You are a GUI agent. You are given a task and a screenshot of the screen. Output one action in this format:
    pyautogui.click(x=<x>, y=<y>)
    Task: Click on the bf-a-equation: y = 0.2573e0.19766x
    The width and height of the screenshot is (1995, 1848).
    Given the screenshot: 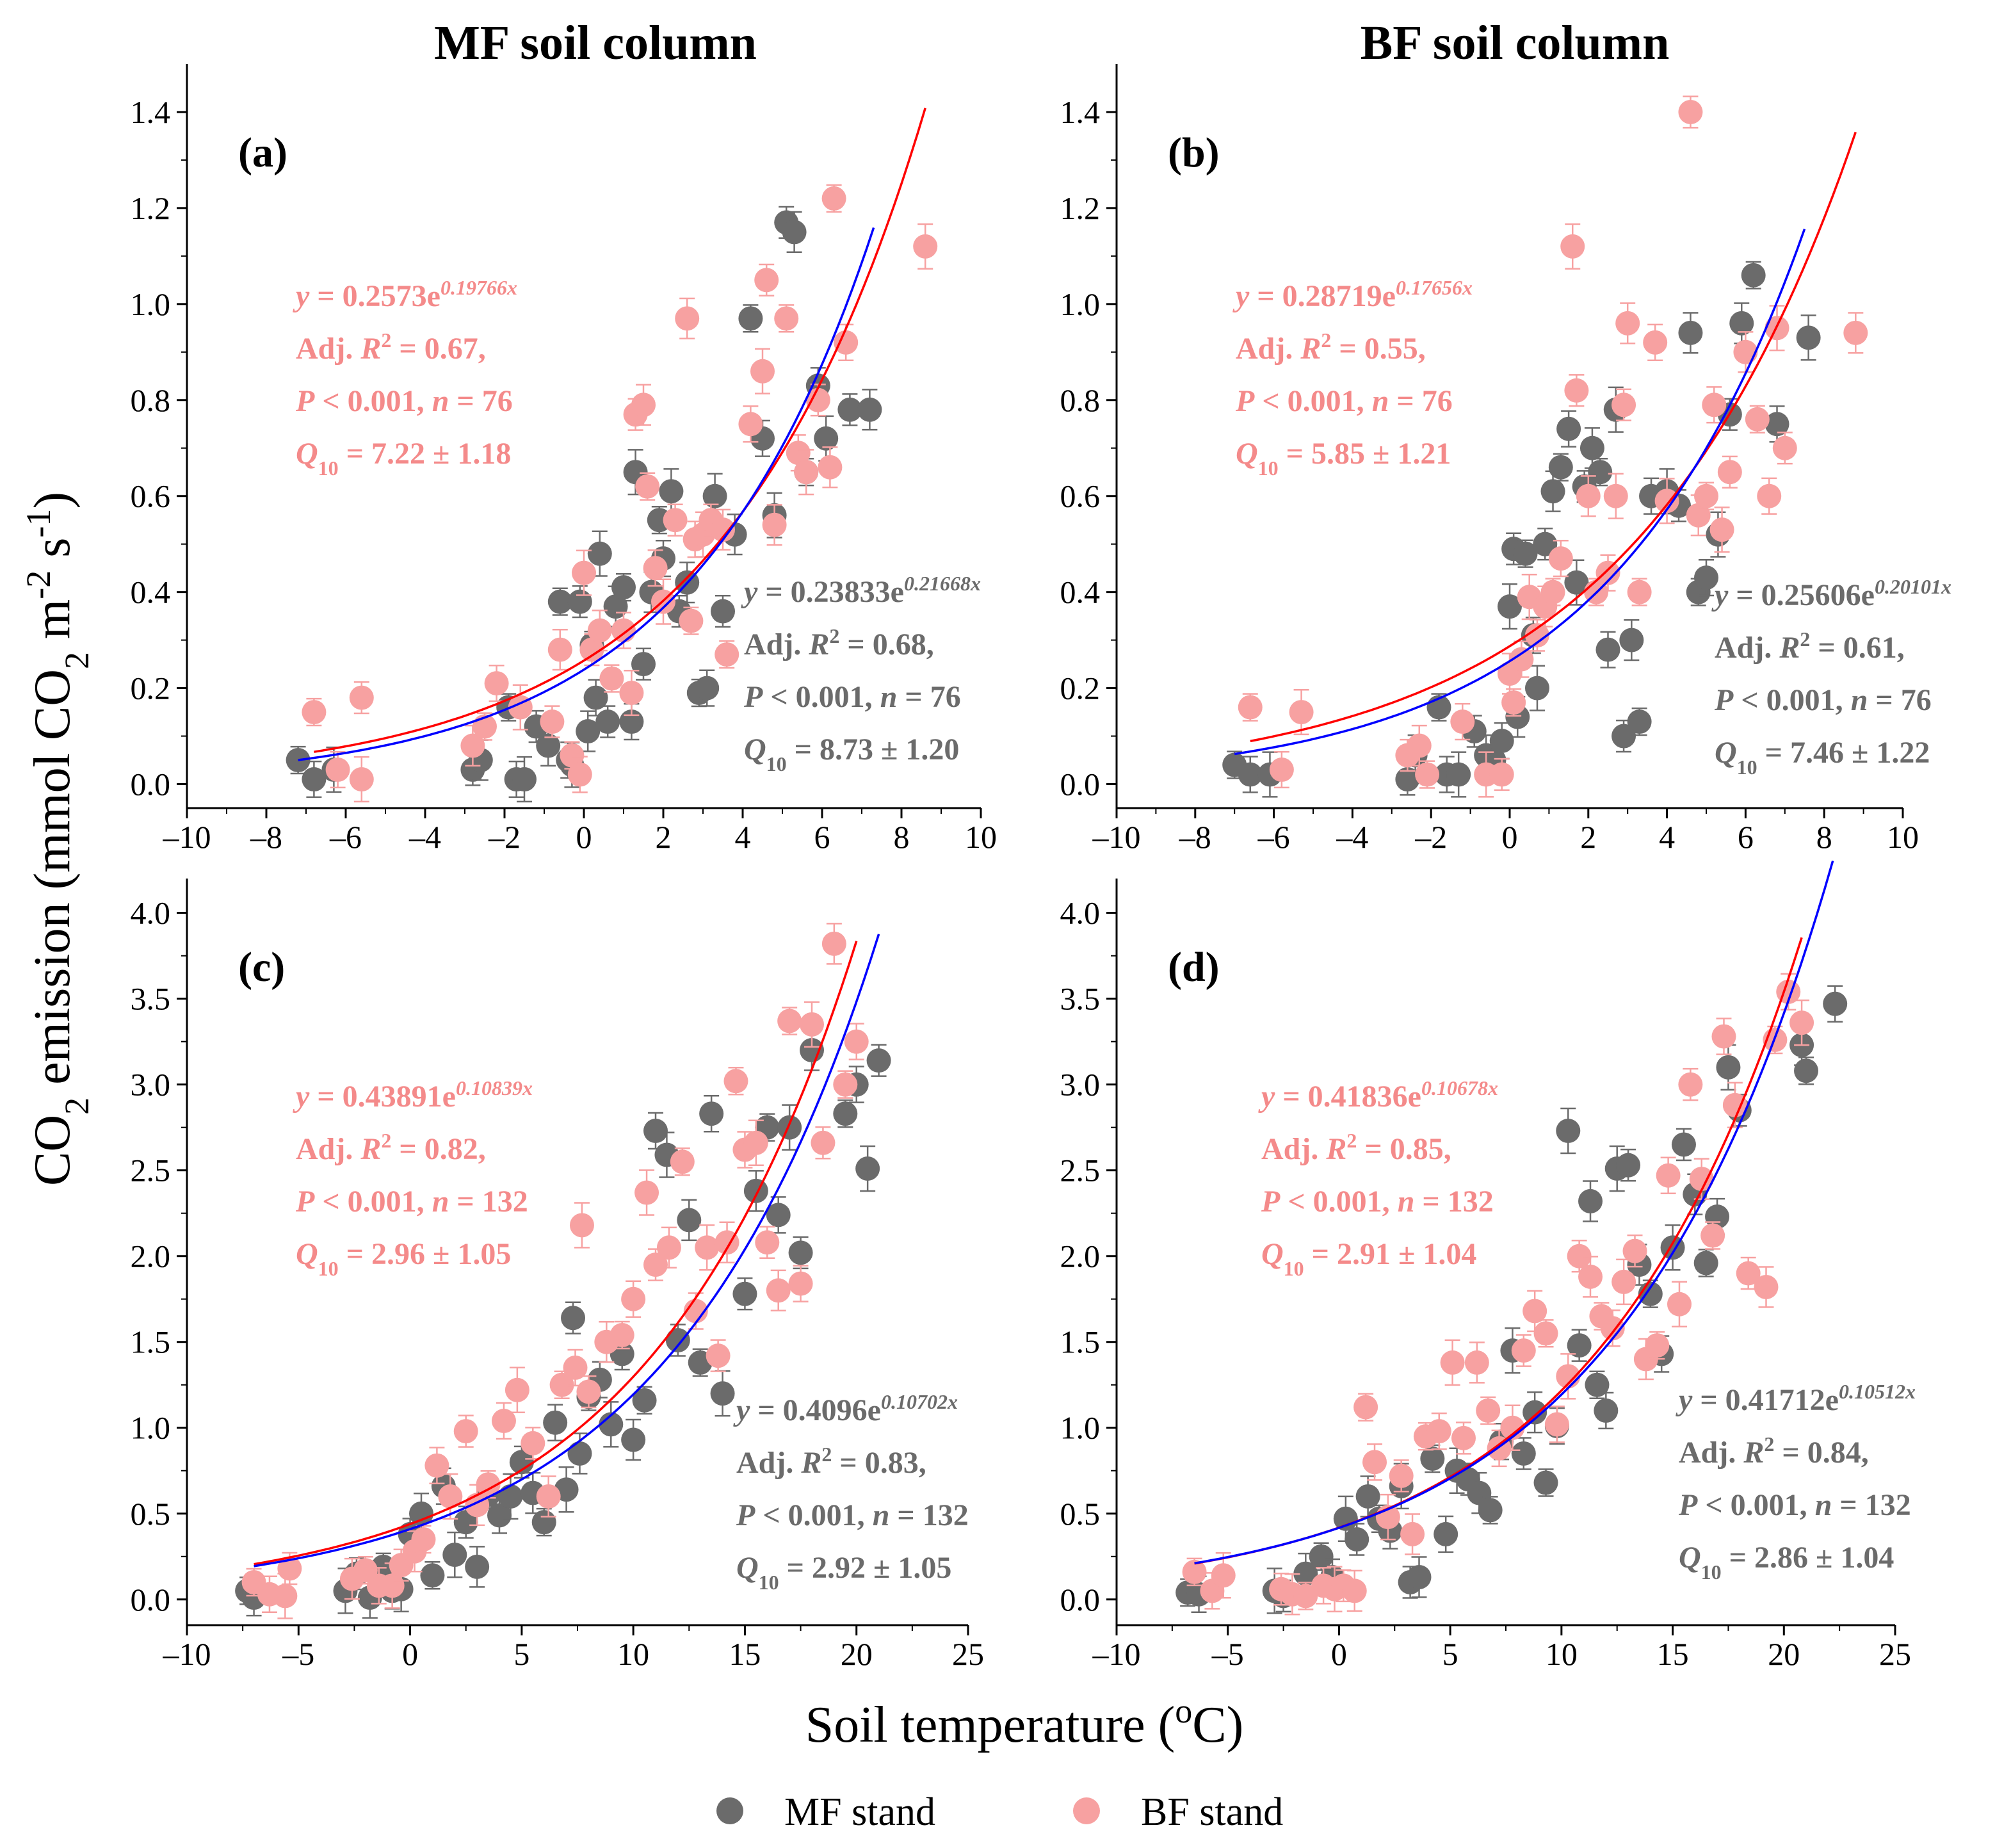 What is the action you would take?
    pyautogui.click(x=405, y=295)
    